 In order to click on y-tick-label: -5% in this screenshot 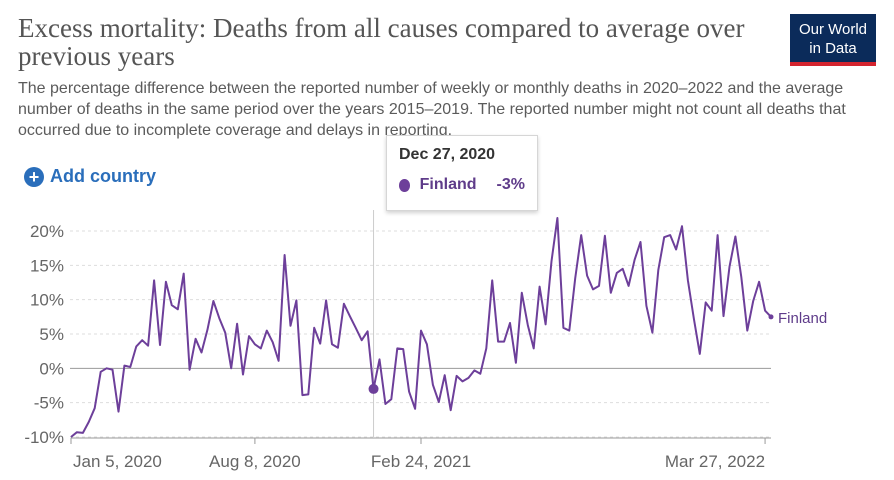, I will do `click(49, 403)`.